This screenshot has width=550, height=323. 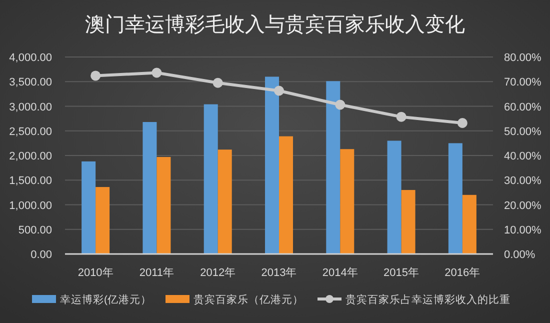 I want to click on legend-label: 贵宾百家乐占幸运博彩收入的比重, so click(x=428, y=299).